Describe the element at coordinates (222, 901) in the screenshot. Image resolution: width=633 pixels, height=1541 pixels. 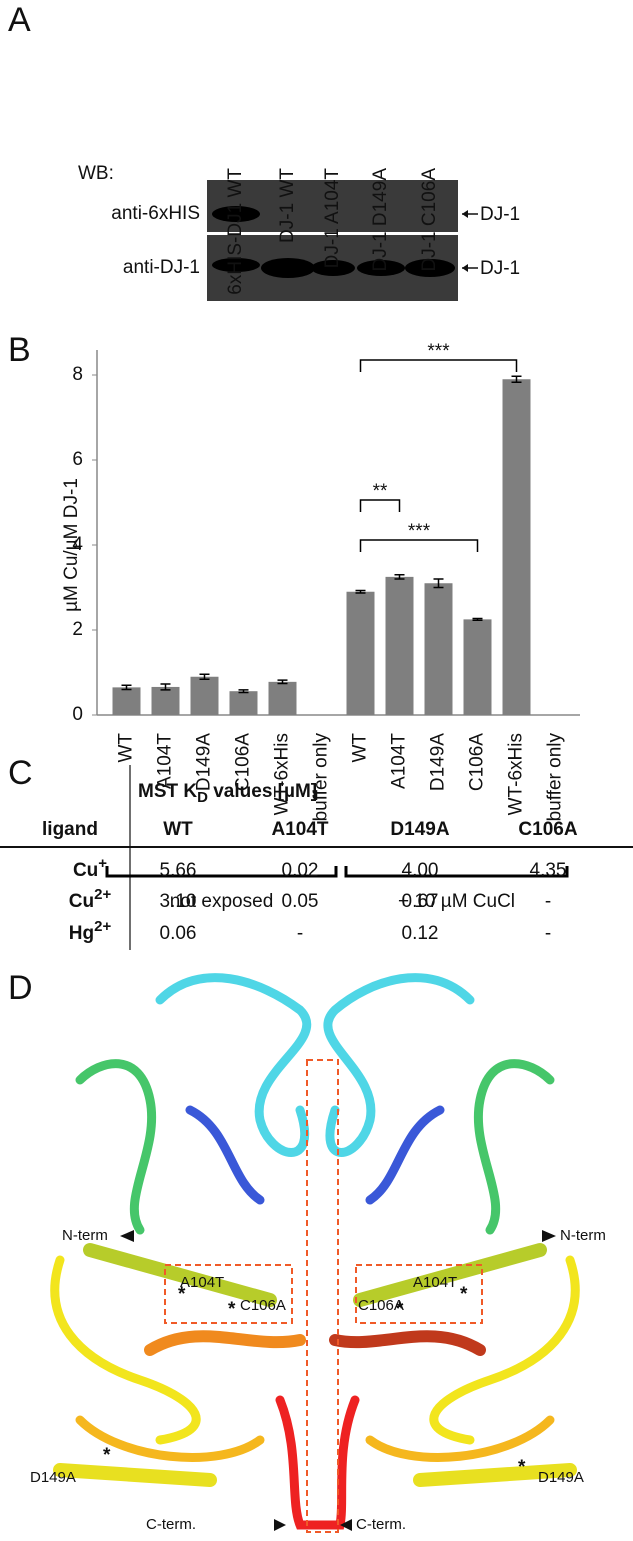
I see `group-label: not exposed` at that location.